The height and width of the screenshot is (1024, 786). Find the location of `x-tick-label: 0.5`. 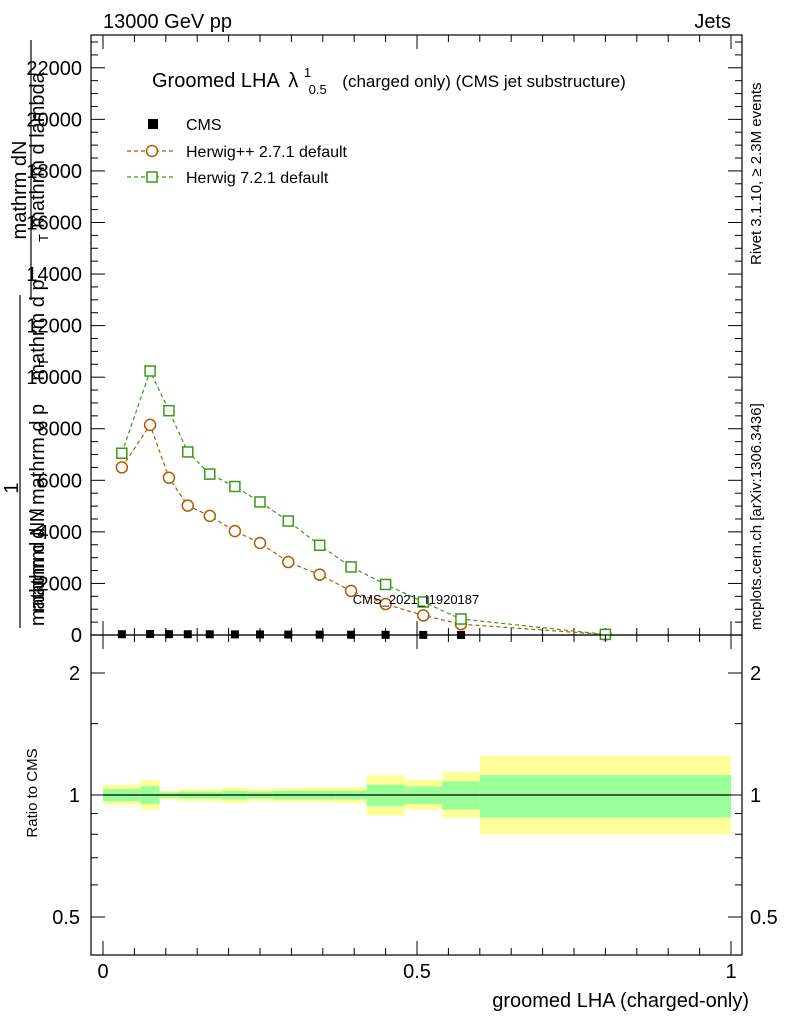

x-tick-label: 0.5 is located at coordinates (417, 972).